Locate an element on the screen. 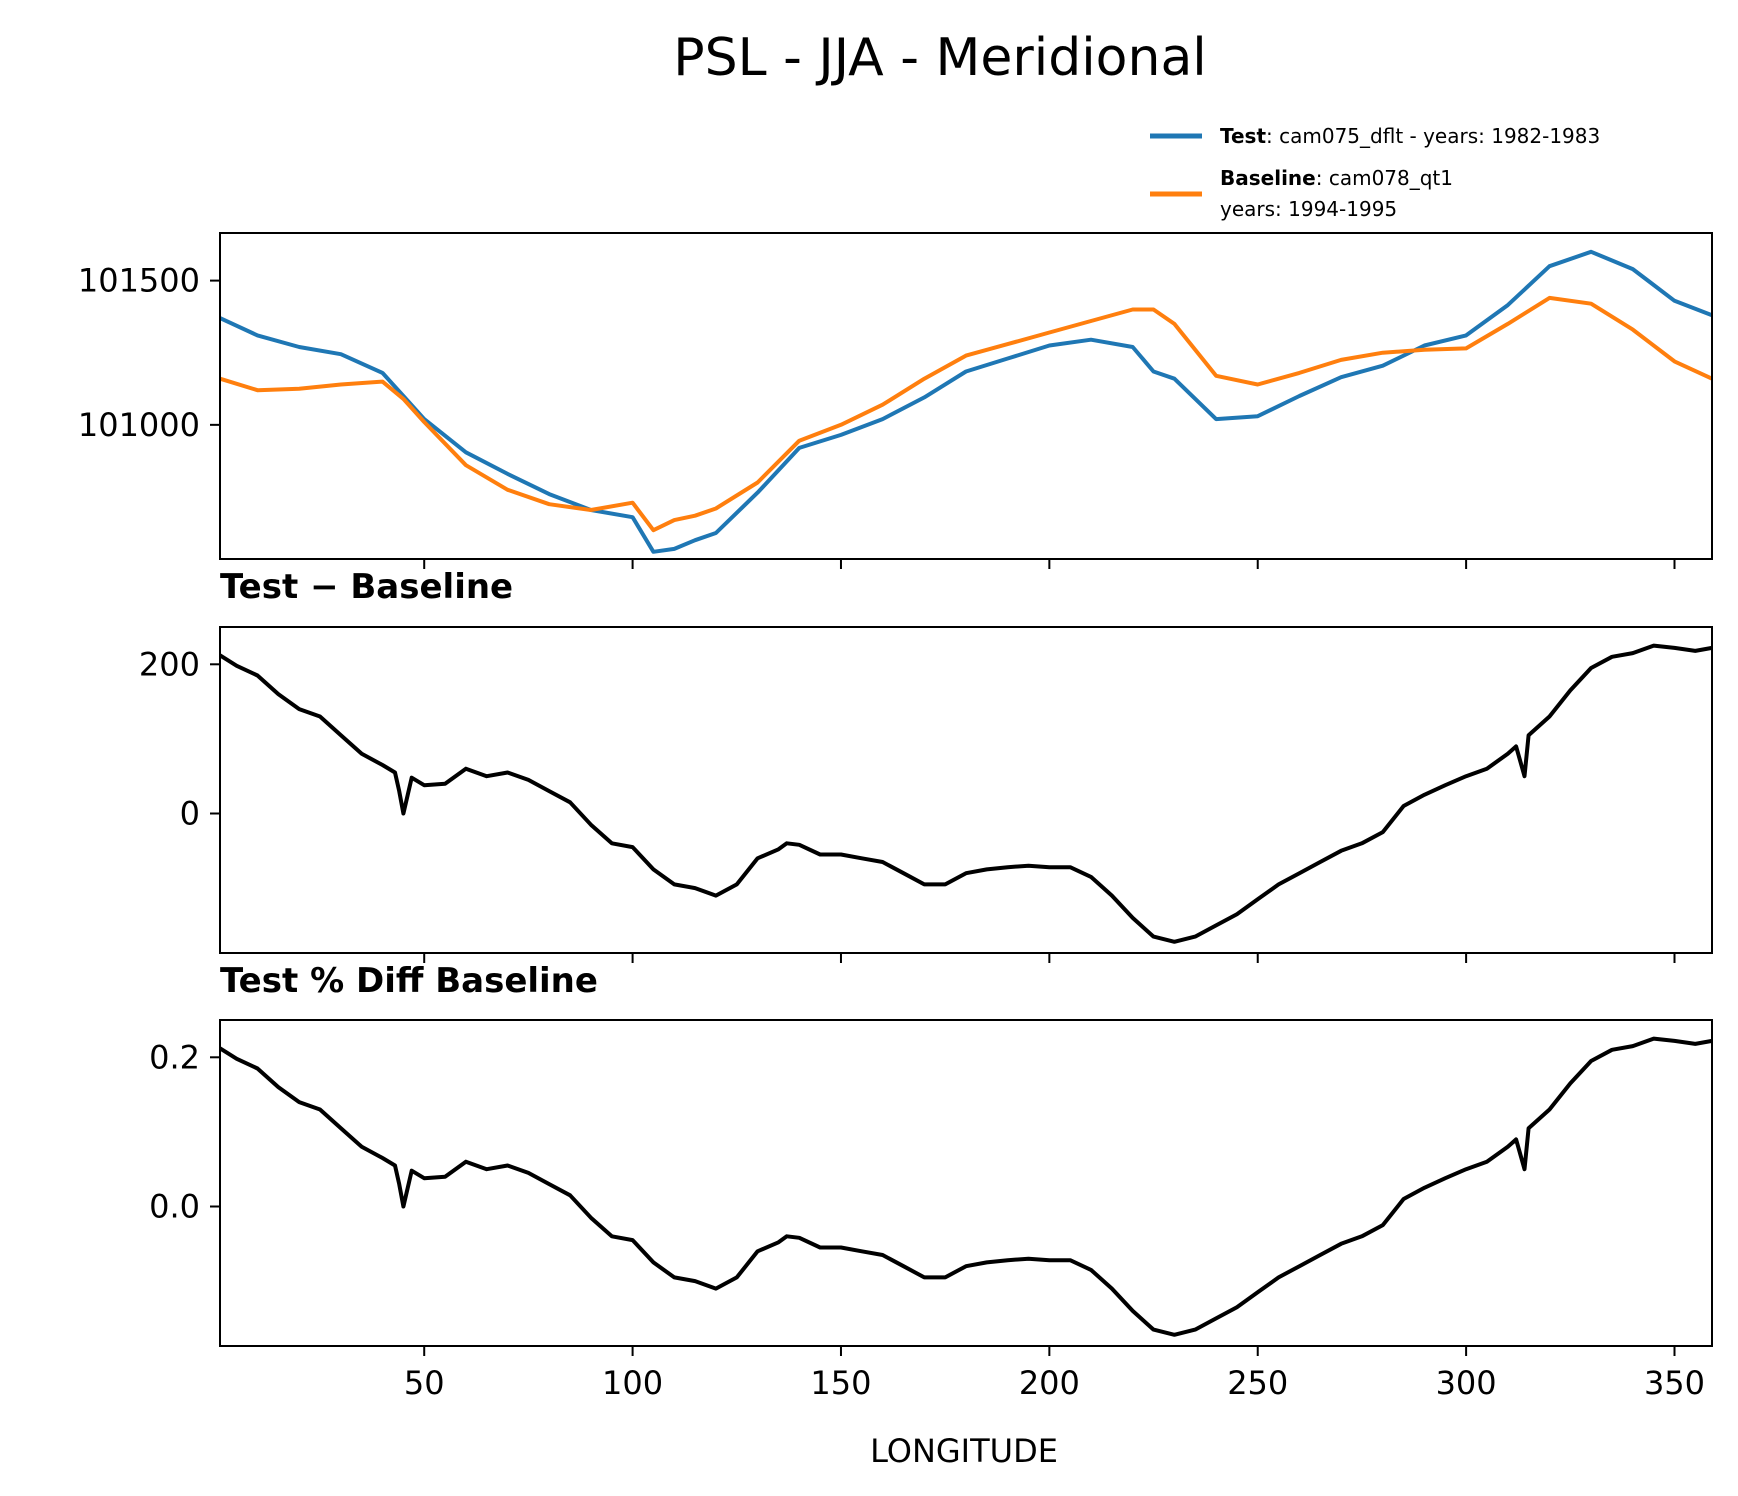 The height and width of the screenshot is (1496, 1738). panel3-ytick-label: 0.0 is located at coordinates (174, 1206).